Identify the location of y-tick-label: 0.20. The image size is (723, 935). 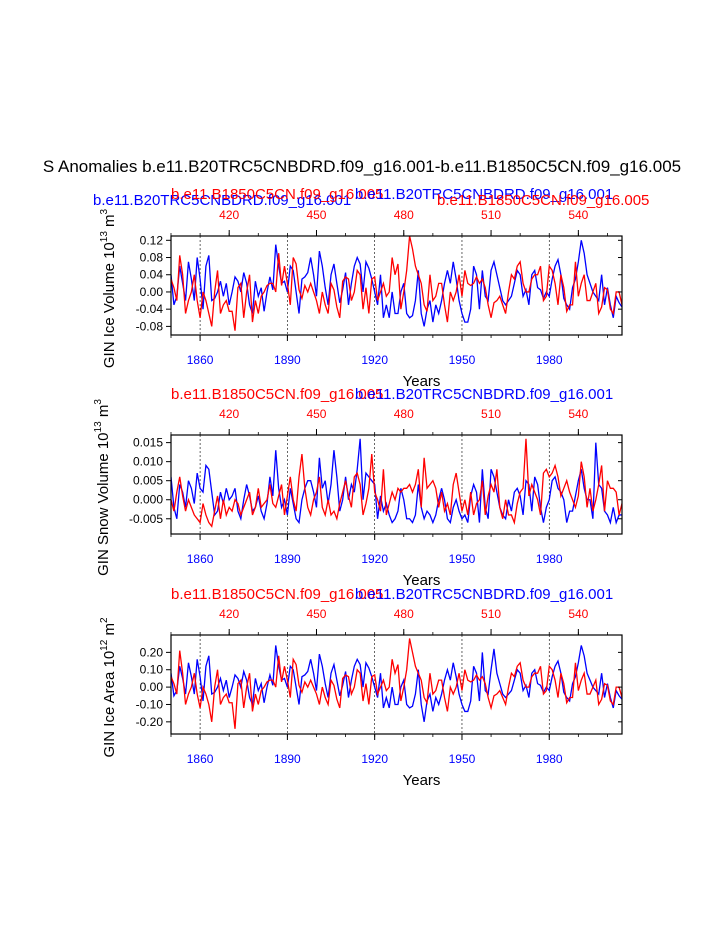
(152, 652).